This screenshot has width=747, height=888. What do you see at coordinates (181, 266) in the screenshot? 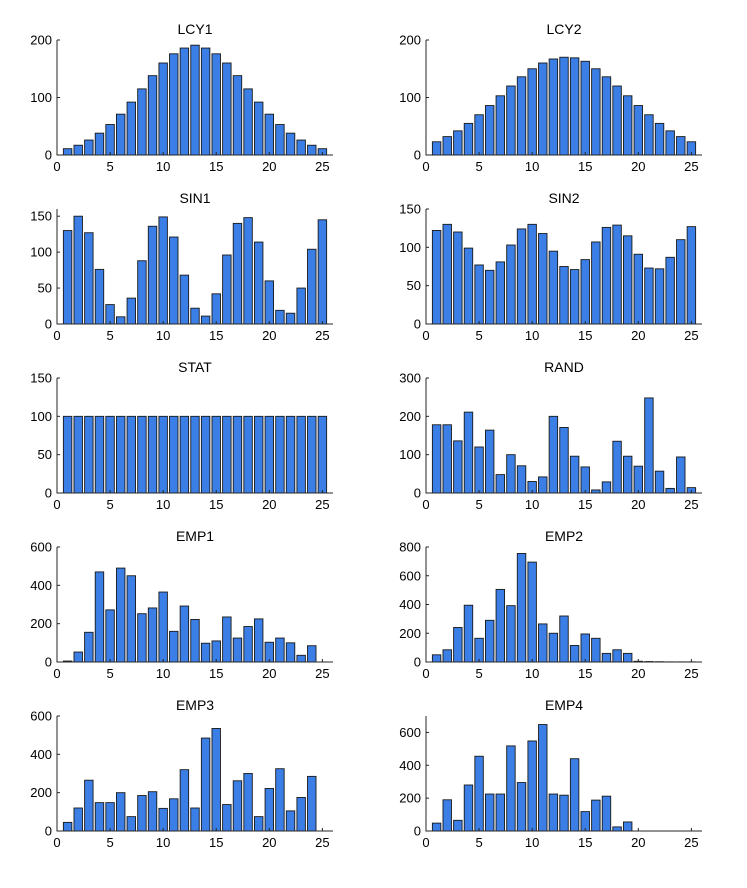
I see `chart-sin1: SIN1 0 5 10 15 20 25 0 50 100 150` at bounding box center [181, 266].